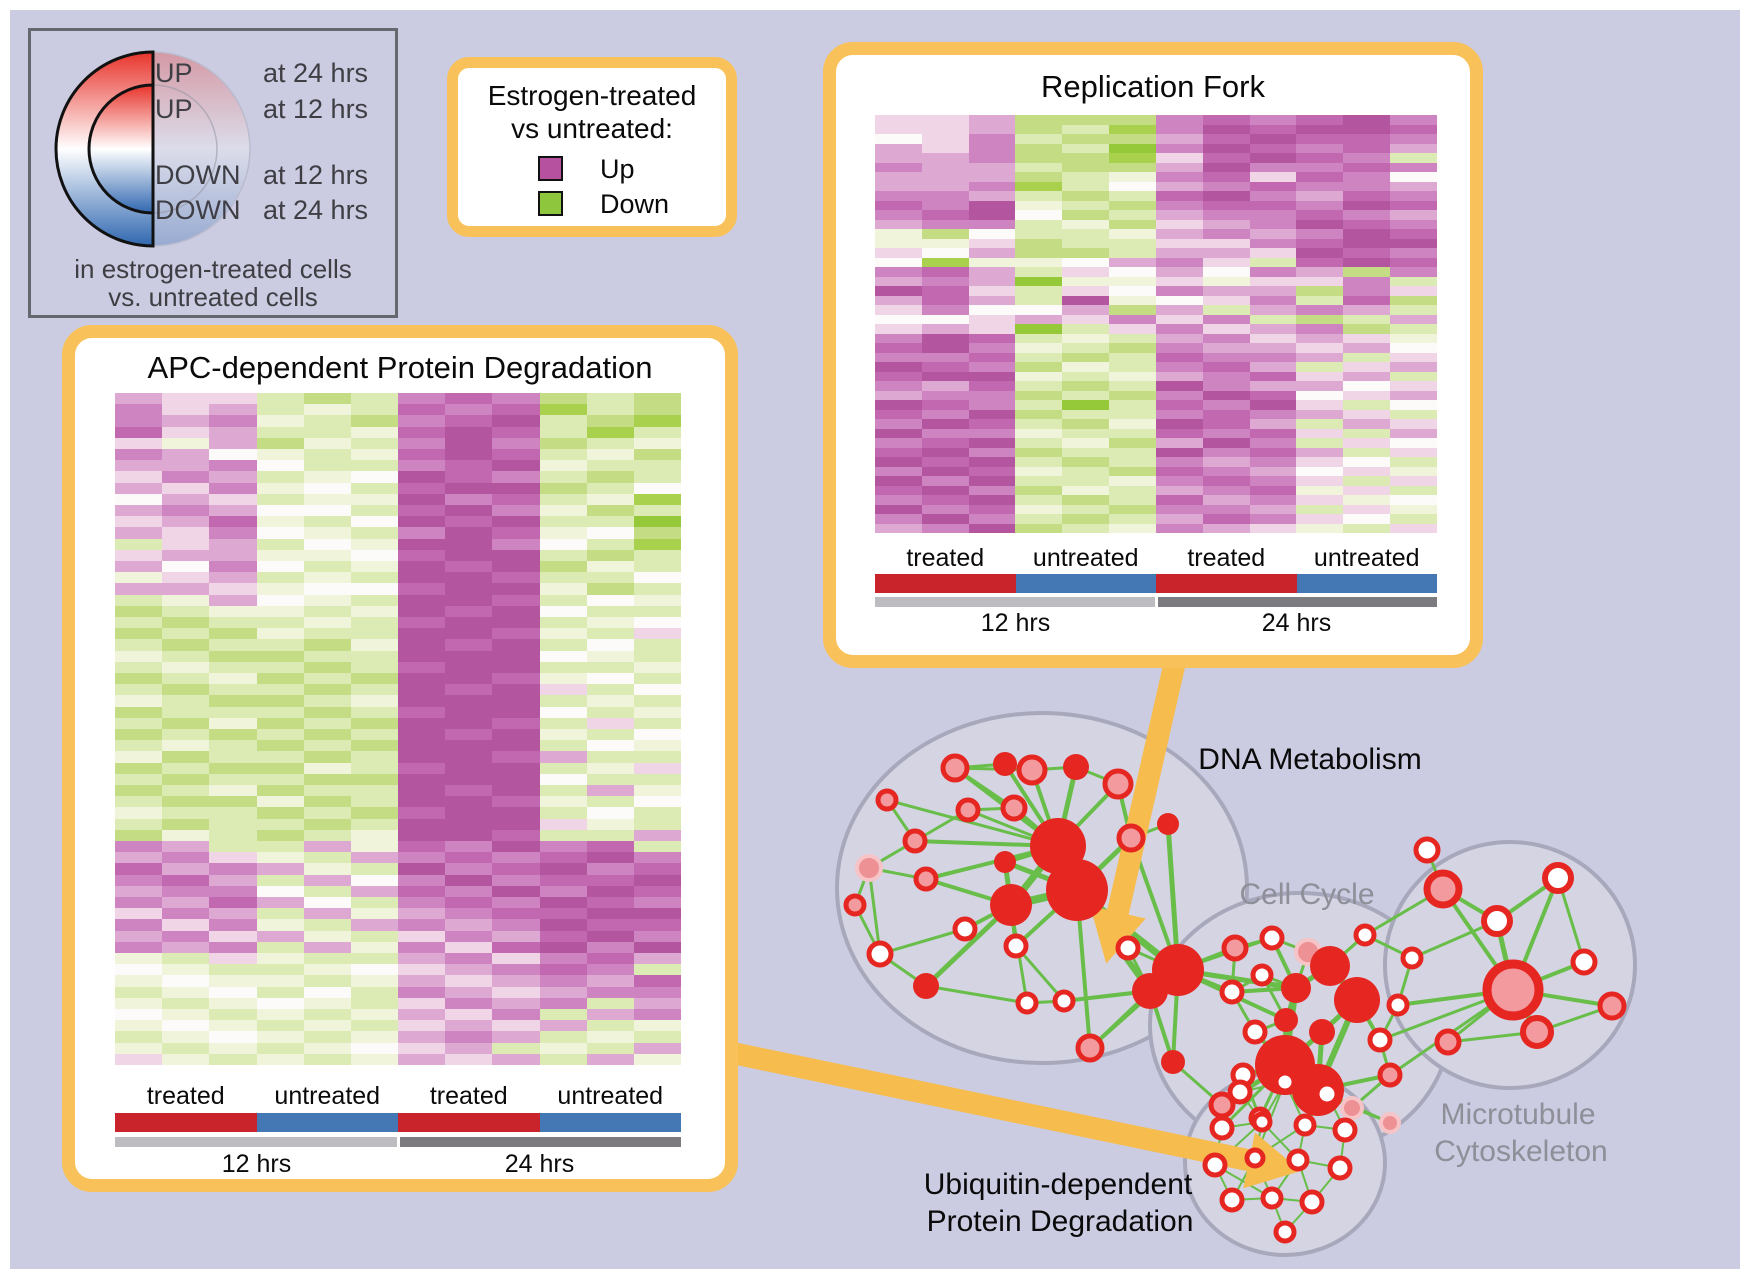  What do you see at coordinates (316, 73) in the screenshot?
I see `ring-time-label: at 24 hrs` at bounding box center [316, 73].